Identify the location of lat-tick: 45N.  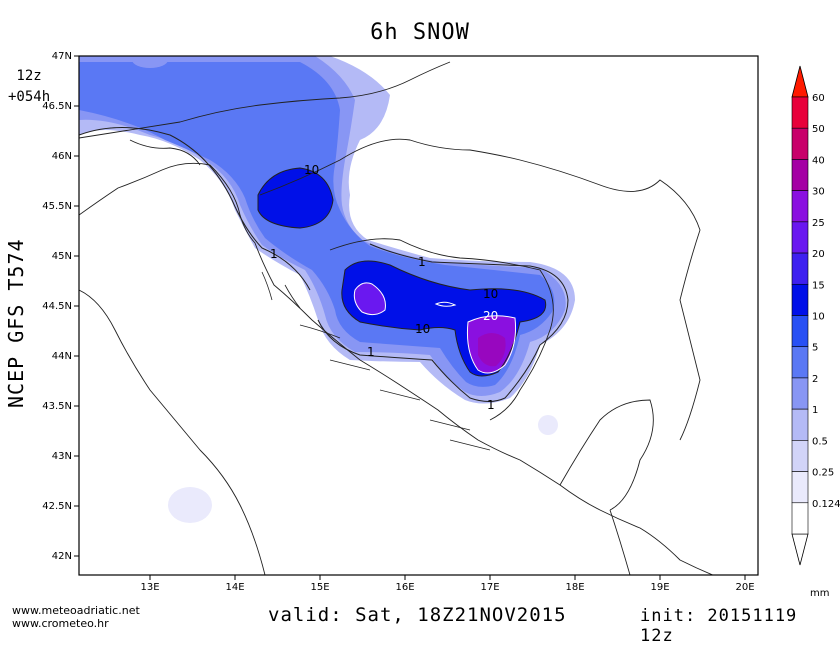
(65, 256).